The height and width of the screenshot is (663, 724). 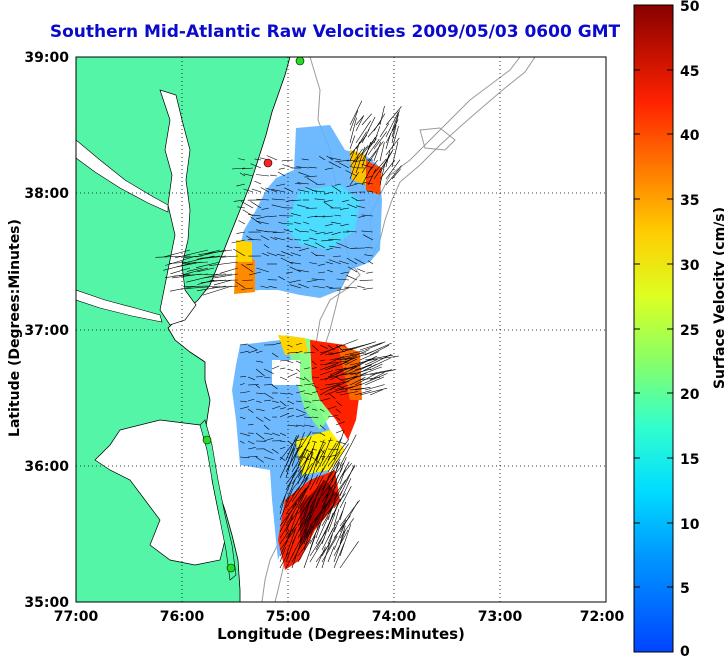 What do you see at coordinates (689, 72) in the screenshot?
I see `colorbar-tick-label: 45` at bounding box center [689, 72].